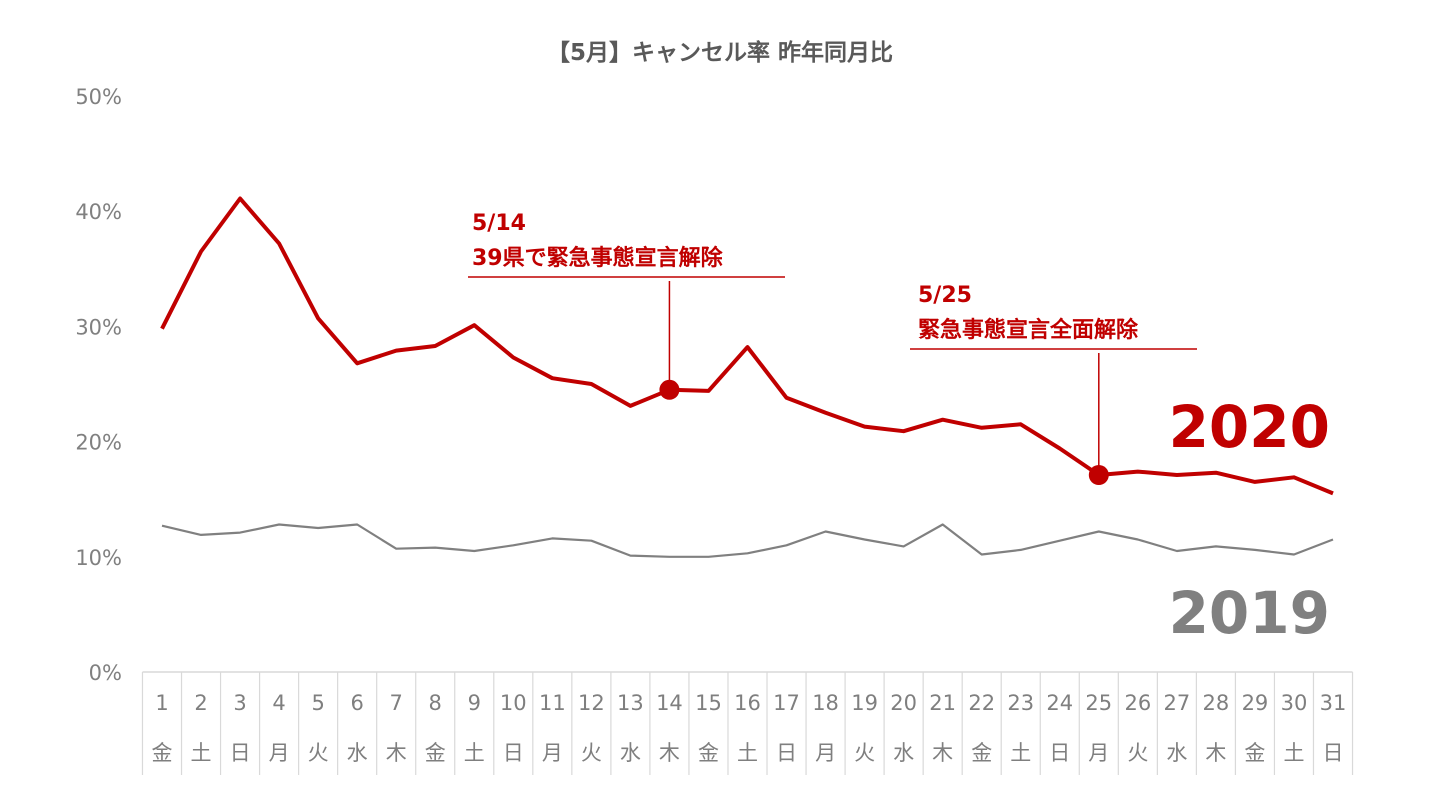 The height and width of the screenshot is (810, 1440). What do you see at coordinates (161, 703) in the screenshot?
I see `x-tick-day: 1` at bounding box center [161, 703].